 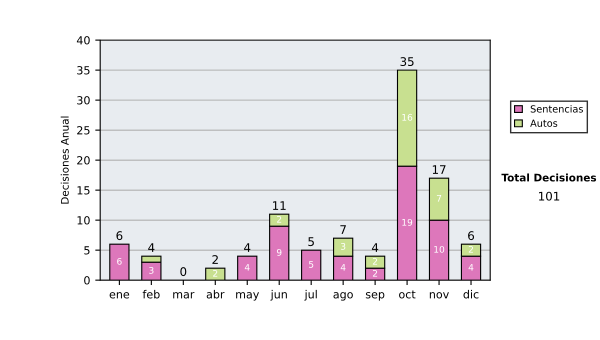 I want to click on y-axis-title: Decisiones Anual, so click(x=64, y=160).